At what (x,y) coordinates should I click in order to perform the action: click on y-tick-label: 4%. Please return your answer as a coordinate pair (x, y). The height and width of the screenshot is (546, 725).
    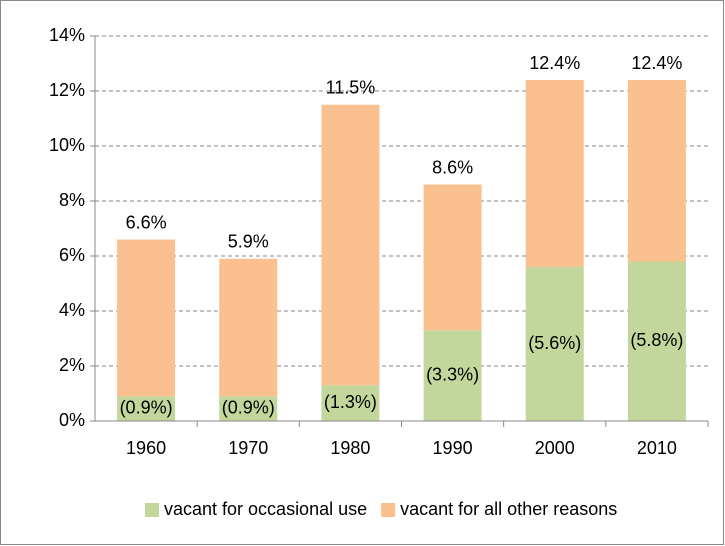
    Looking at the image, I should click on (72, 310).